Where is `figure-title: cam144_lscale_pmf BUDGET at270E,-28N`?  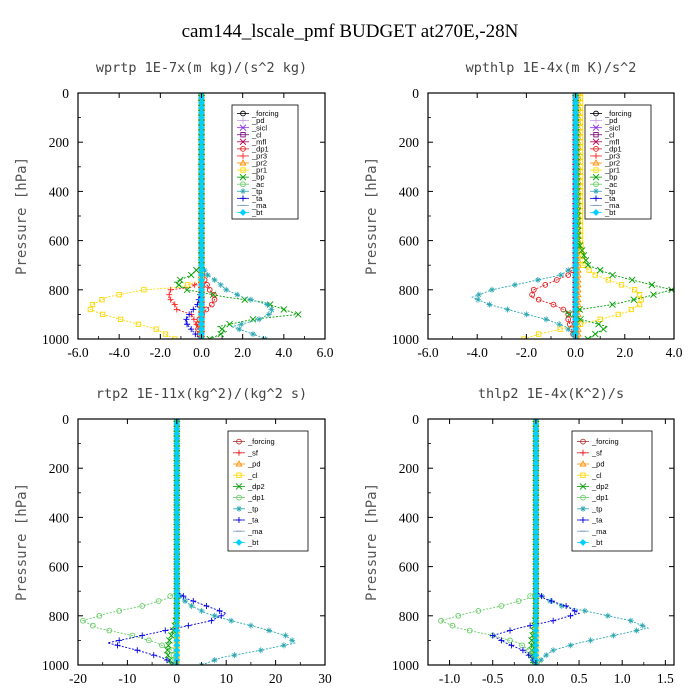
figure-title: cam144_lscale_pmf BUDGET at270E,-28N is located at coordinates (350, 31).